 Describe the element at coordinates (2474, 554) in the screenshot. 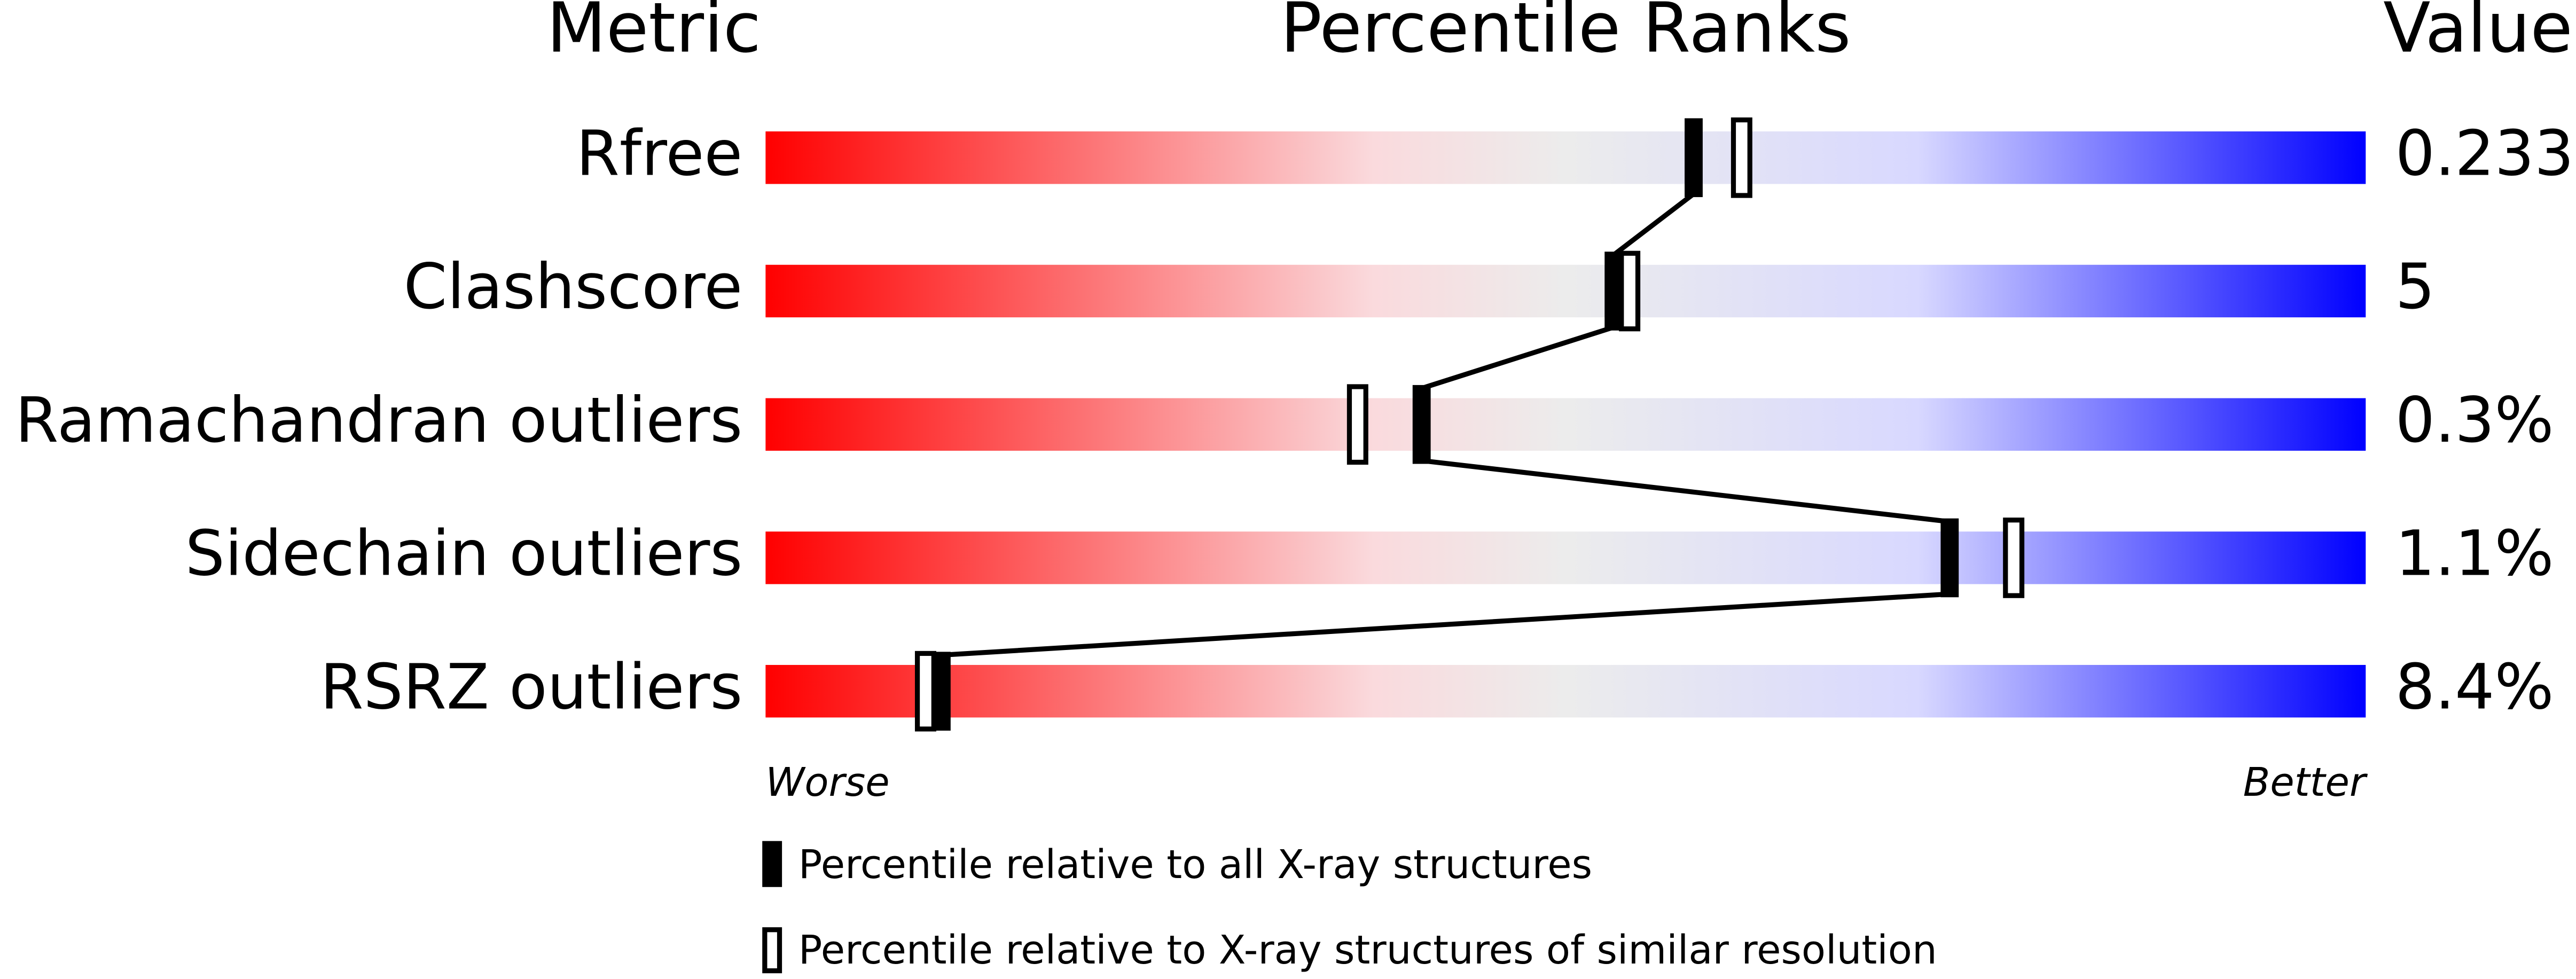

I see `metric-value: 1.1%` at that location.